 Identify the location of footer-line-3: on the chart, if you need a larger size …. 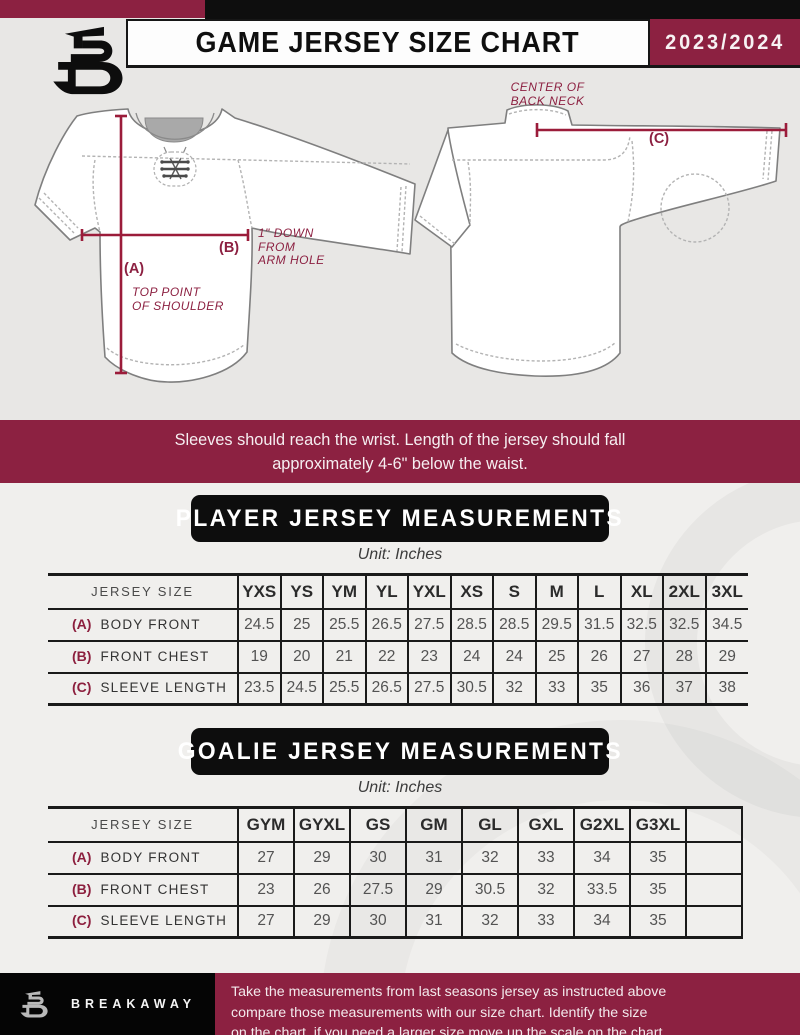
(447, 1030).